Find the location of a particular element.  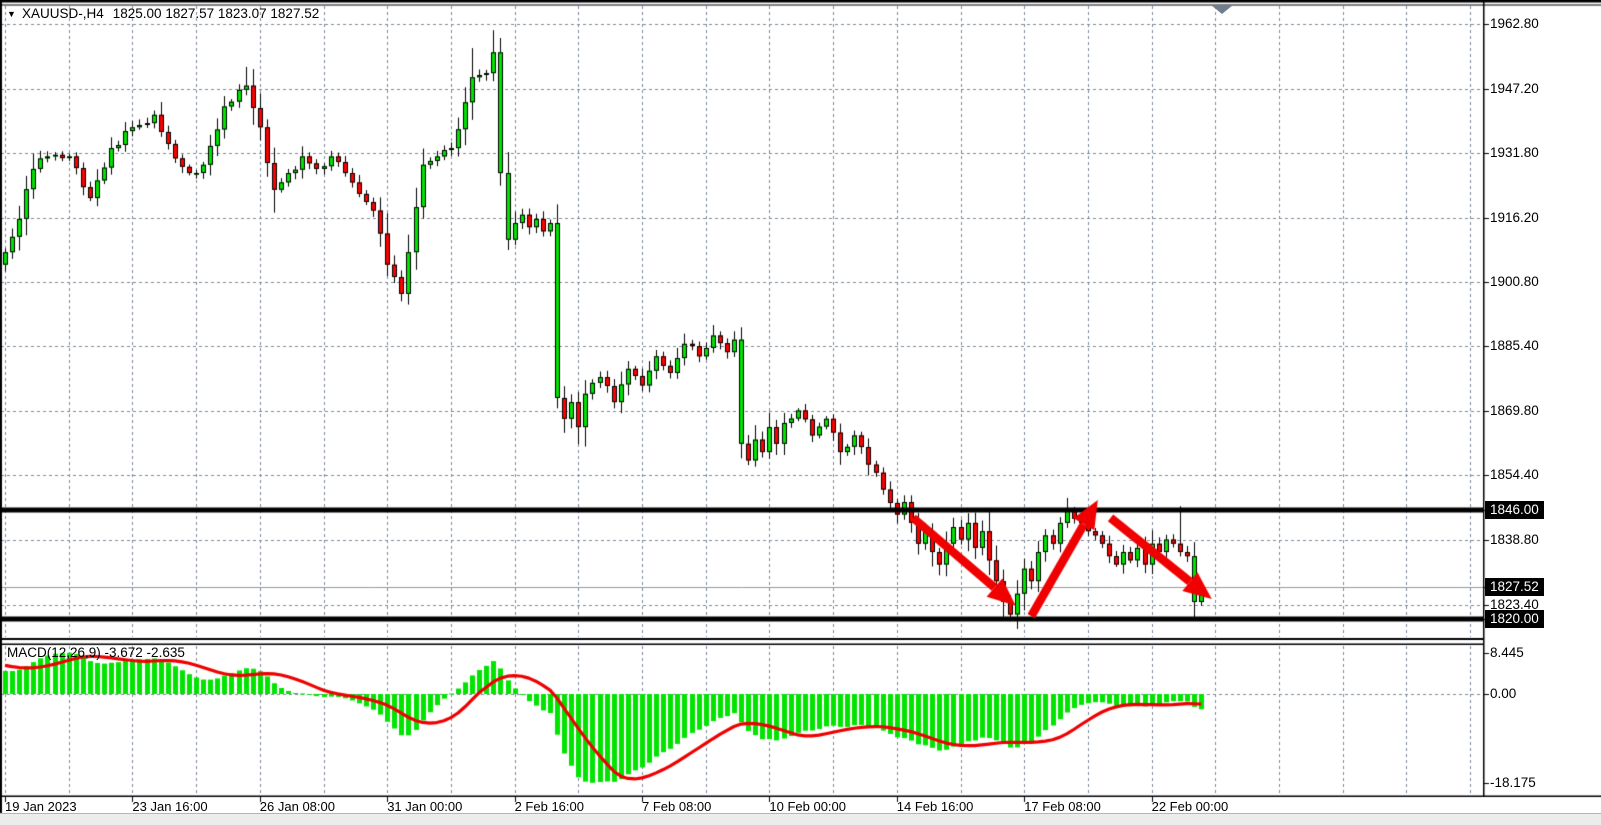

macd-tick-label: 8.445 is located at coordinates (1507, 652).